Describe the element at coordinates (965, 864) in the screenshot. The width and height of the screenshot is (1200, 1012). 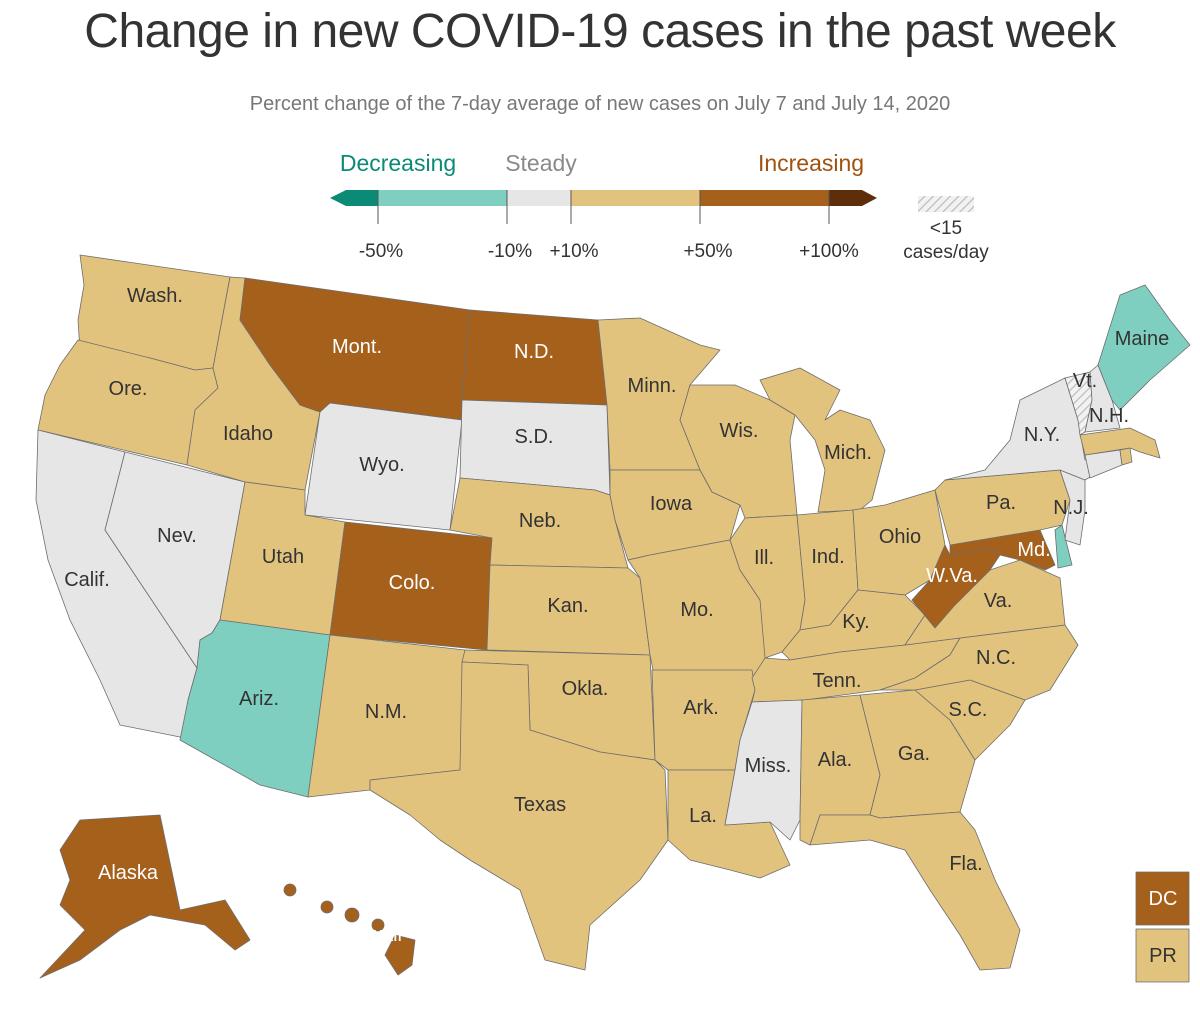
I see `label-florida: Fla.` at that location.